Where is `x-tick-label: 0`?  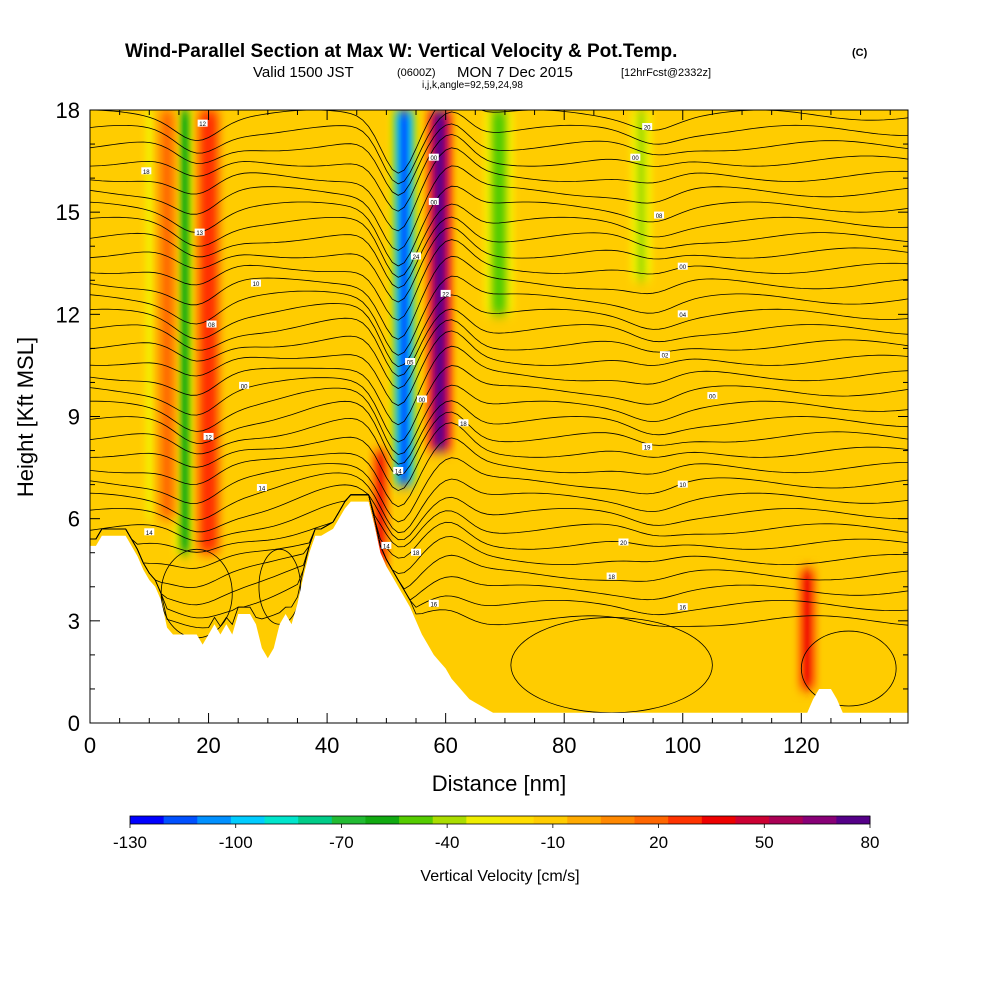 x-tick-label: 0 is located at coordinates (90, 745).